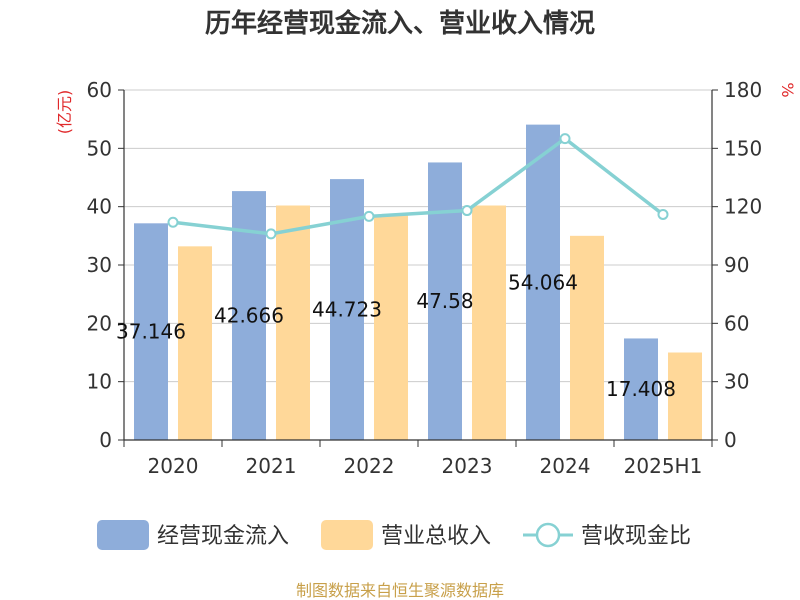  Describe the element at coordinates (64, 112) in the screenshot. I see `left-axis-unit: (亿元)` at that location.